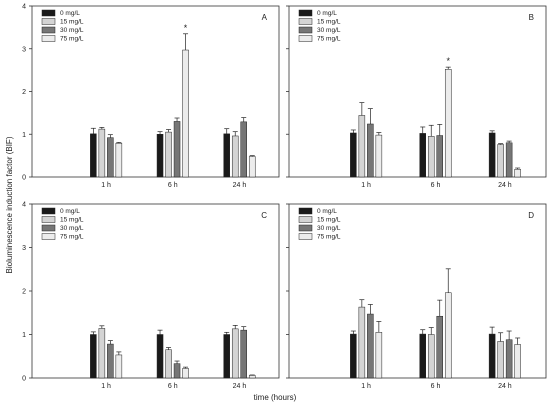 The image size is (550, 410). I want to click on panel-label: A, so click(265, 17).